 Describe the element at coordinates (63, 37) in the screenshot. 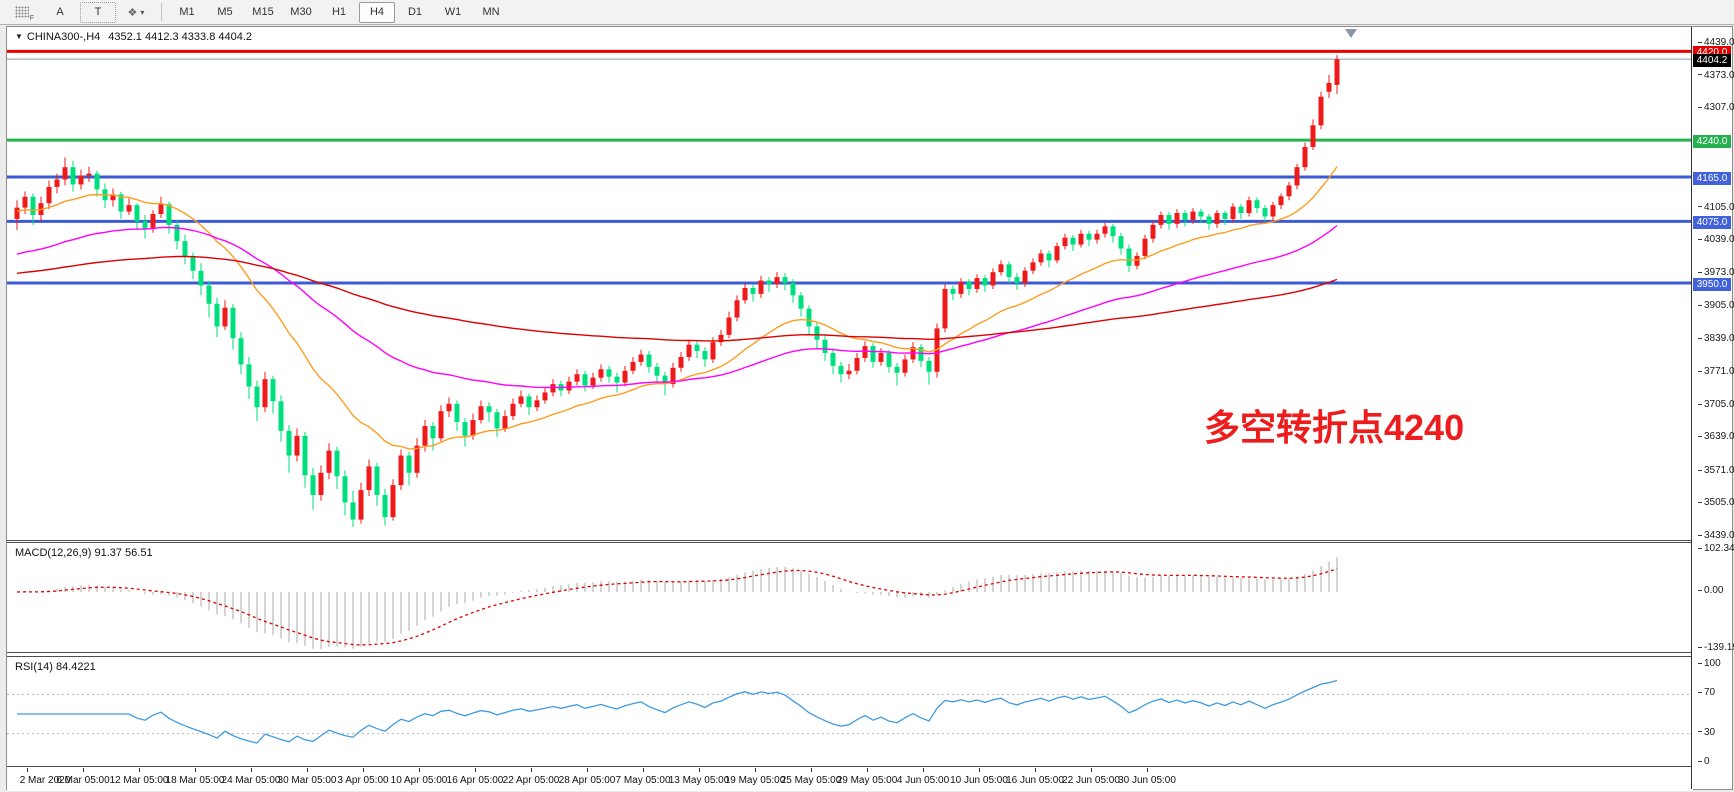

I see `chart-symbol: CHINA300-,H4` at that location.